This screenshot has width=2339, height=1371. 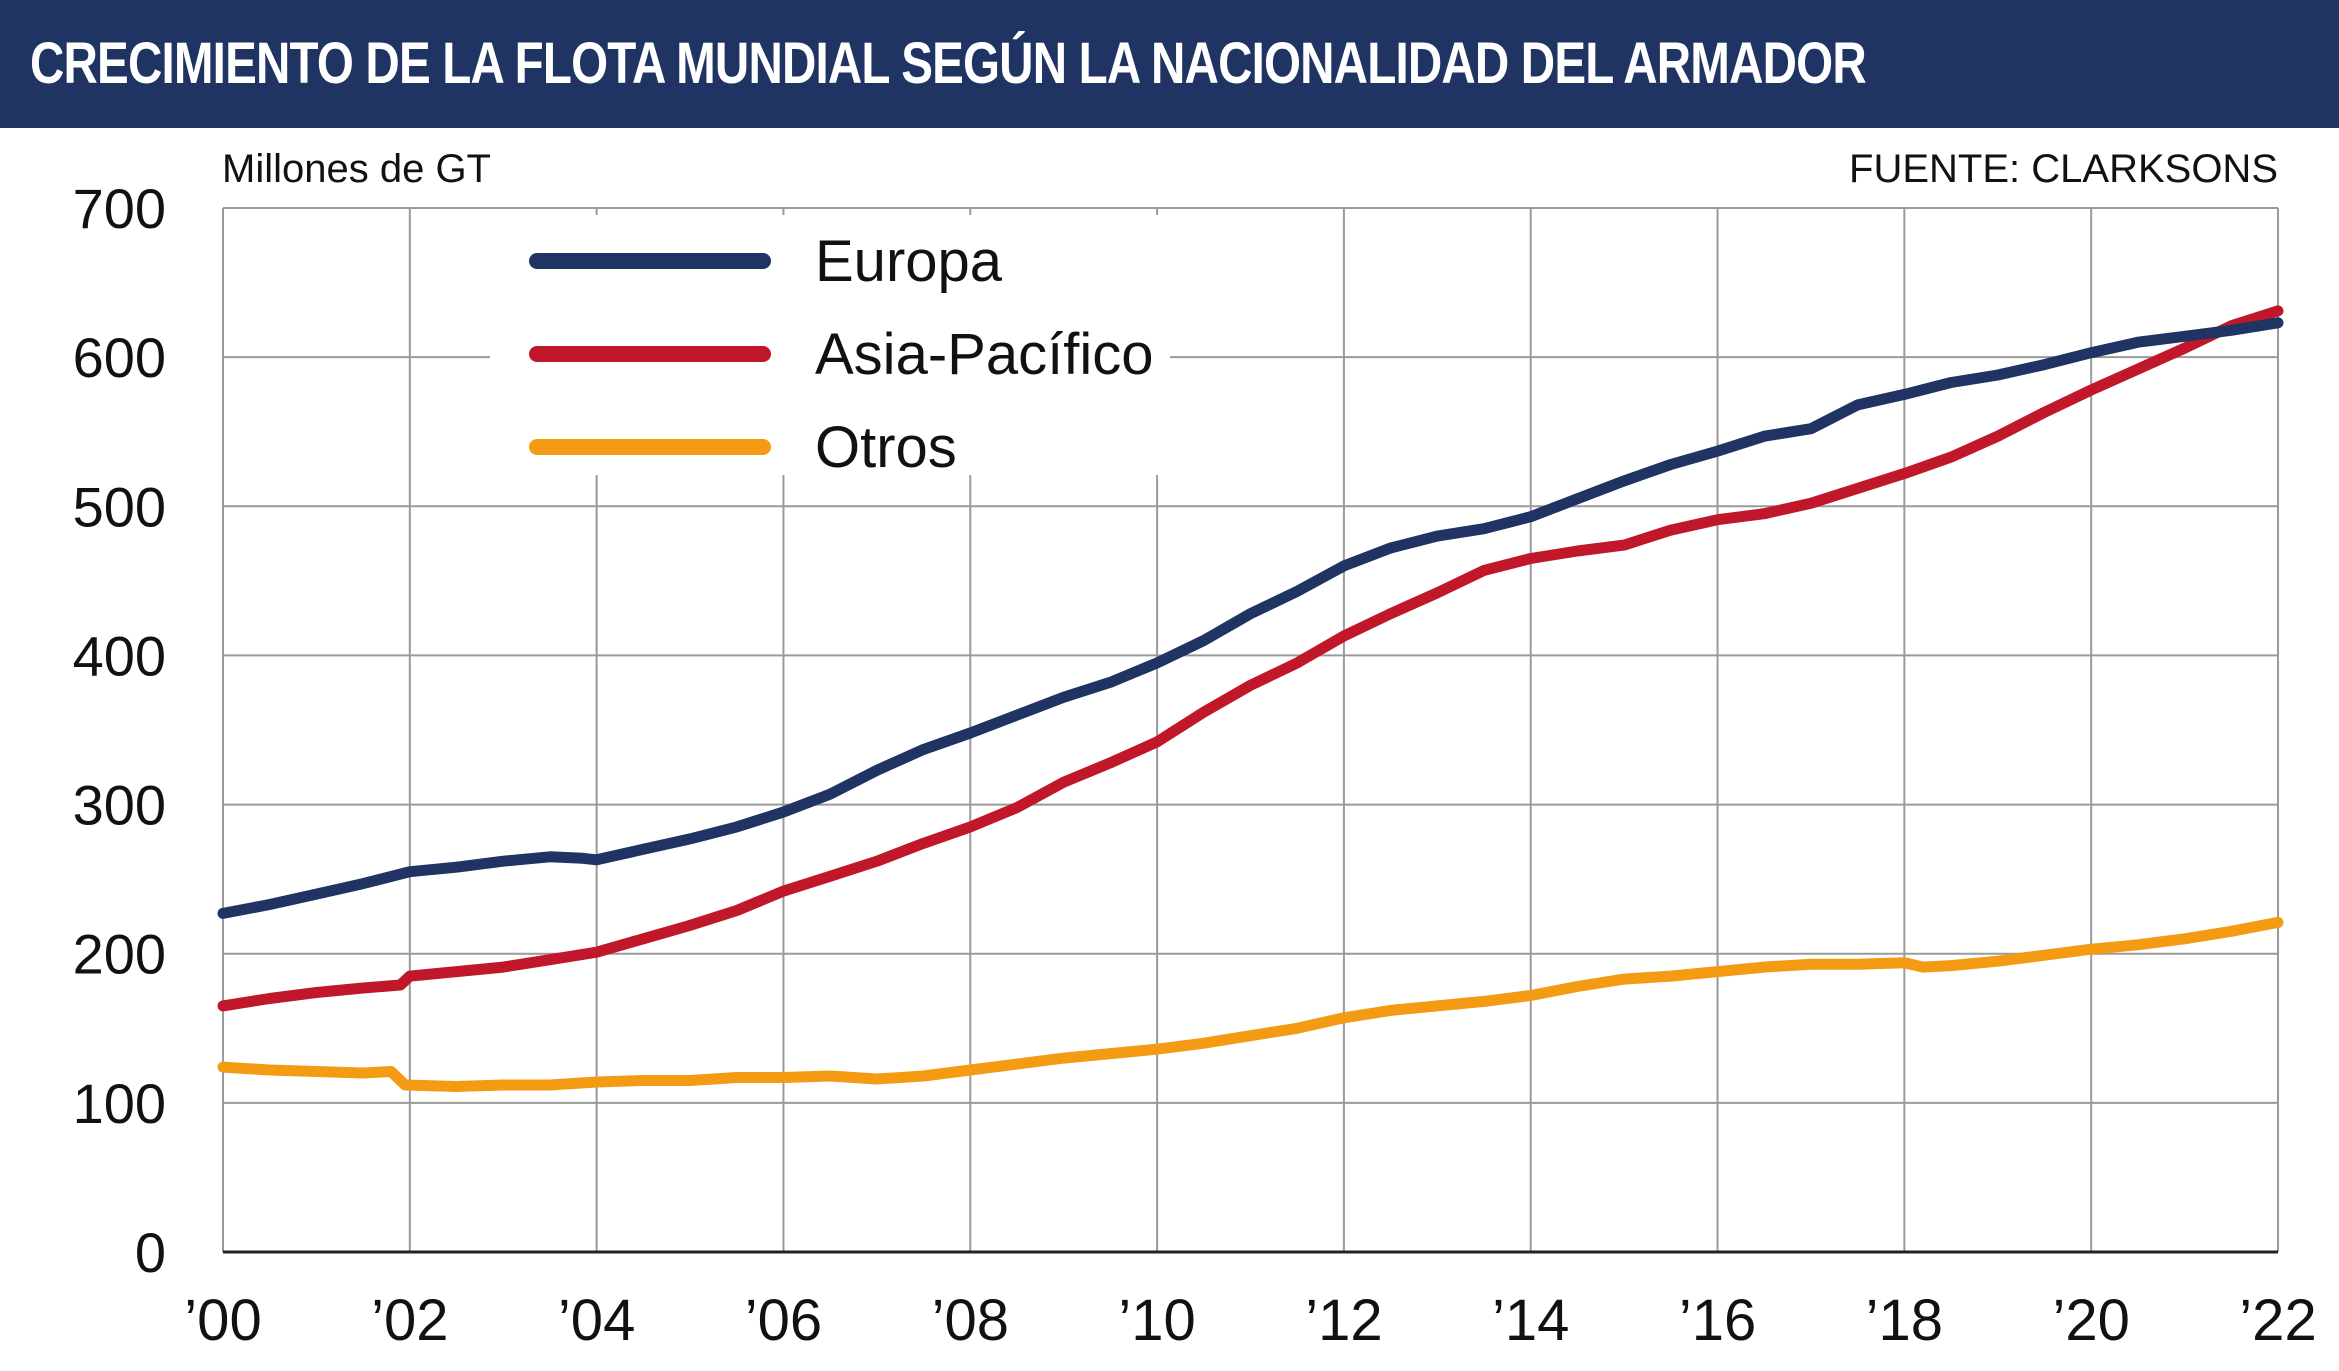 What do you see at coordinates (2063, 169) in the screenshot?
I see `source-label: FUENTE: CLARKSONS` at bounding box center [2063, 169].